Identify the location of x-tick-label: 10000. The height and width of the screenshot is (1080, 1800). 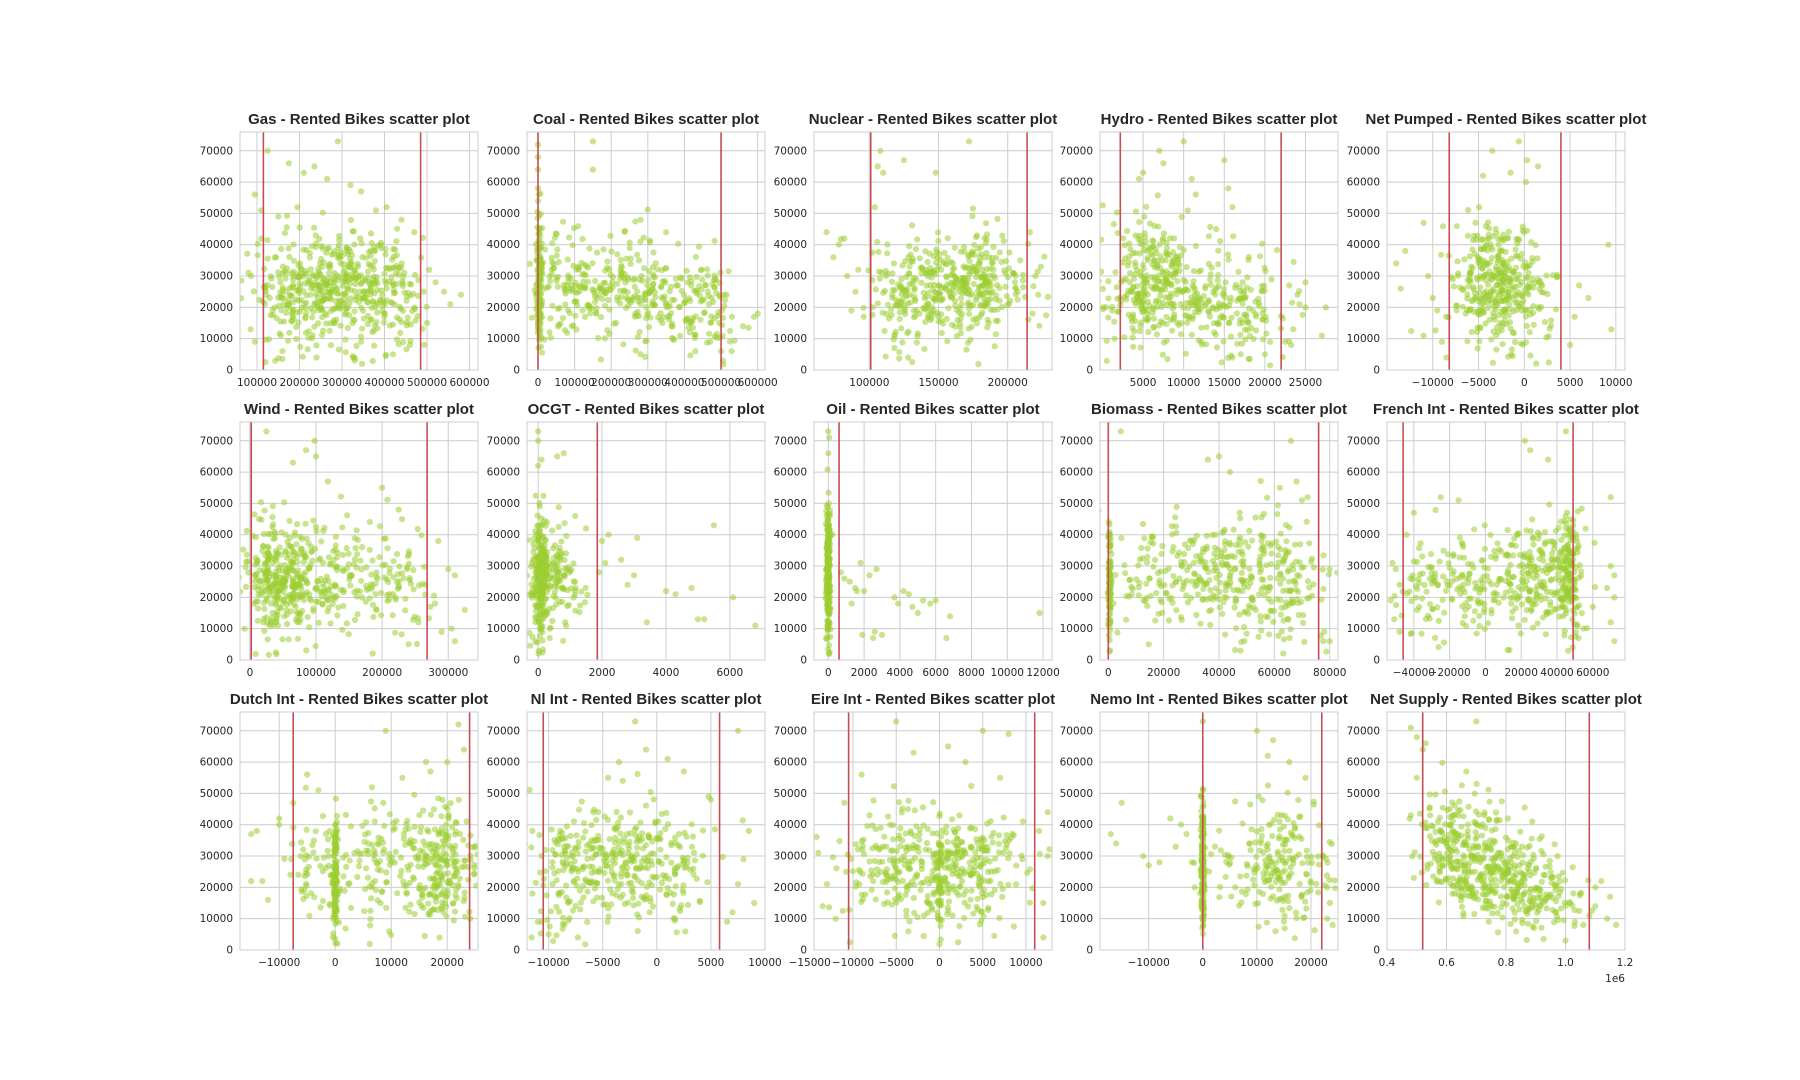
(1007, 673).